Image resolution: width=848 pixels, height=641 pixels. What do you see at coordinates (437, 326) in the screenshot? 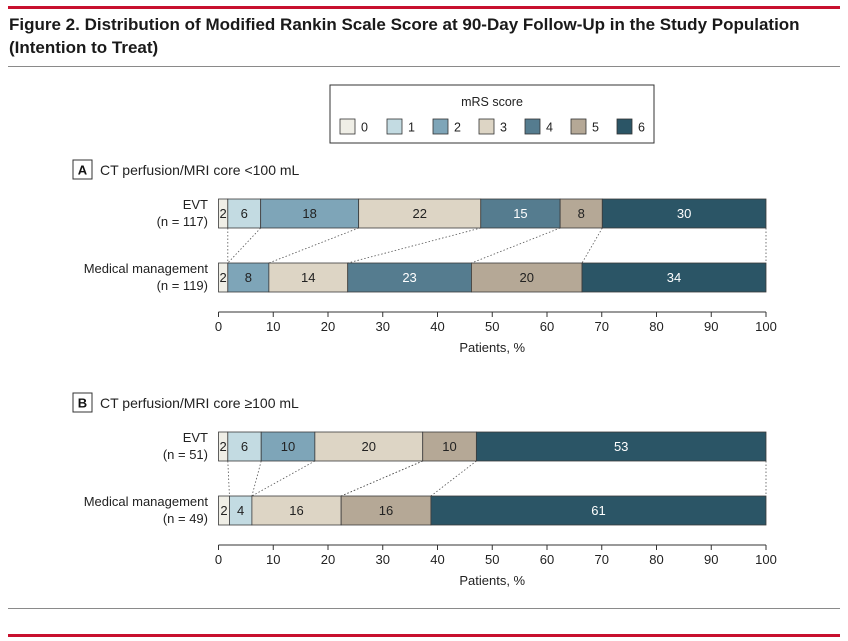
I see `x-tick-label: 40` at bounding box center [437, 326].